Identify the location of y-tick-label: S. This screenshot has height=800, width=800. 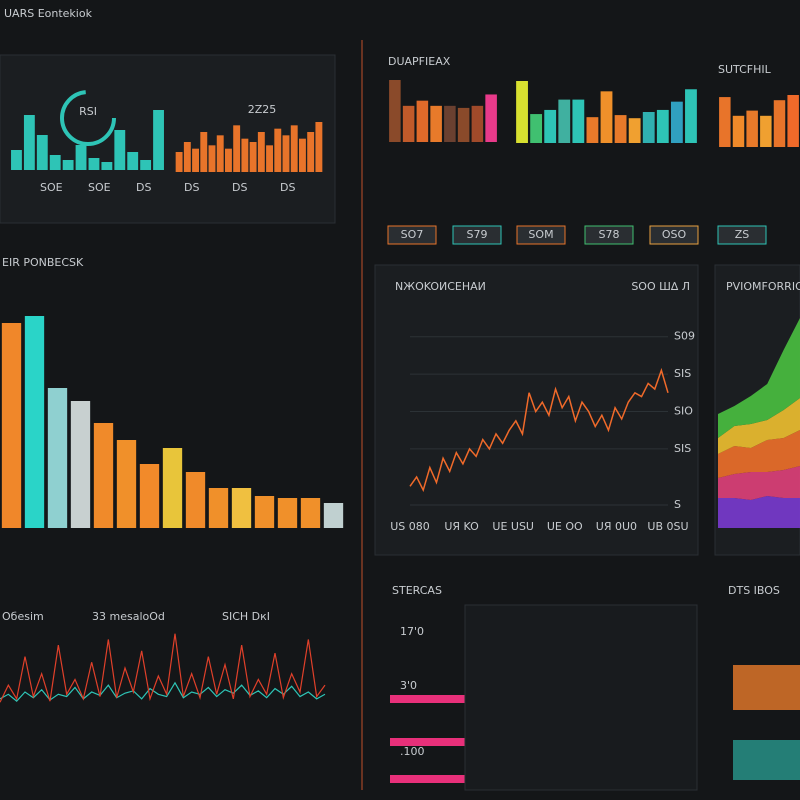
(677, 504).